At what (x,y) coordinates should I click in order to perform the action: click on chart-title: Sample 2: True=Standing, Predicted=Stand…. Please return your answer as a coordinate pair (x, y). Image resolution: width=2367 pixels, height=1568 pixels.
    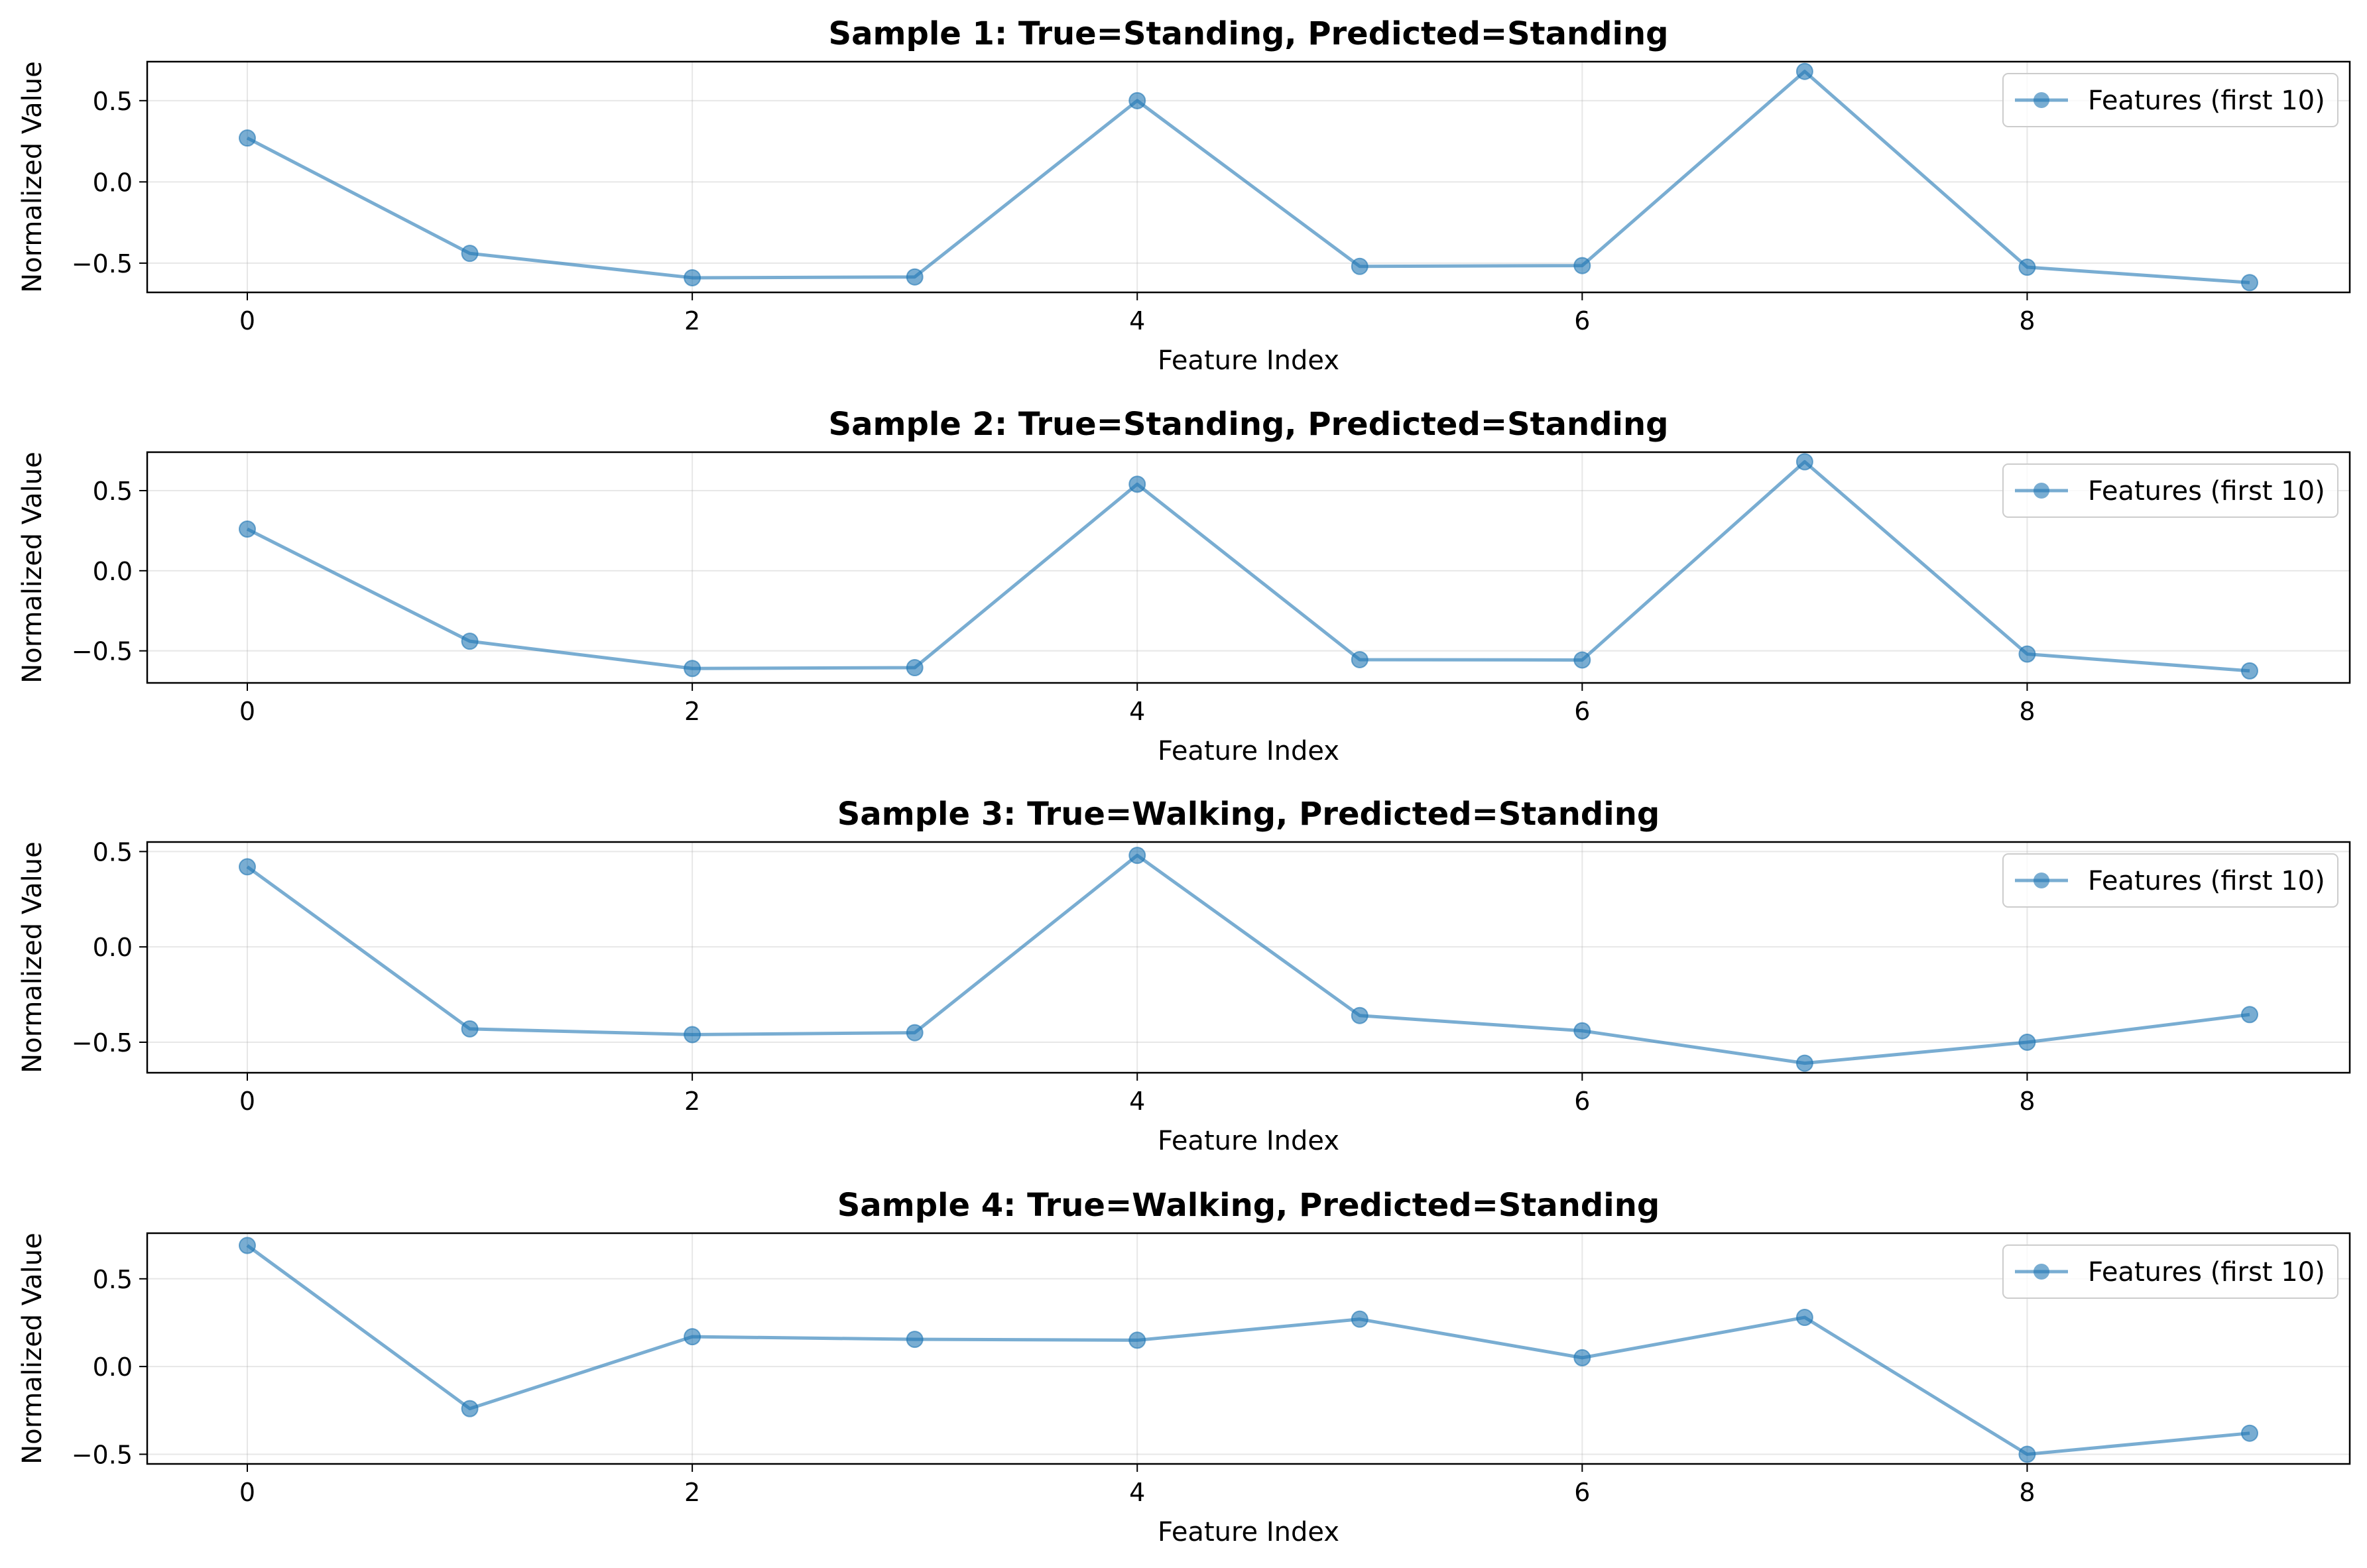
    Looking at the image, I should click on (1249, 424).